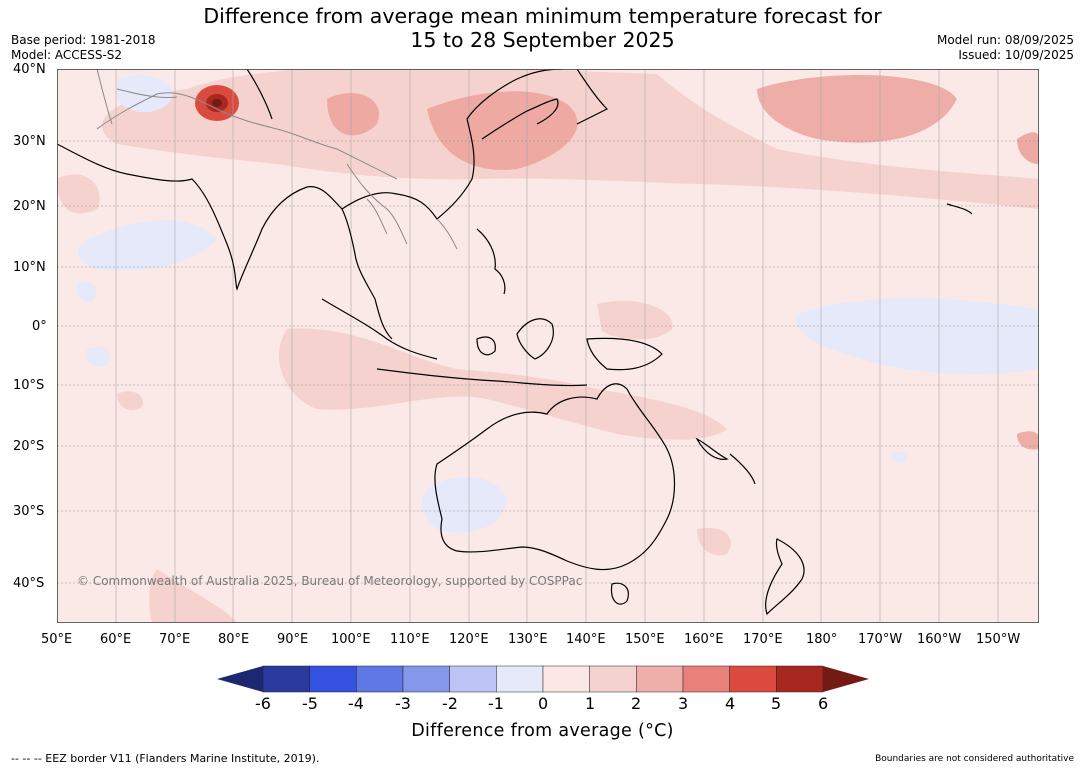 This screenshot has height=770, width=1085. What do you see at coordinates (730, 703) in the screenshot?
I see `colorbar-tick: 4` at bounding box center [730, 703].